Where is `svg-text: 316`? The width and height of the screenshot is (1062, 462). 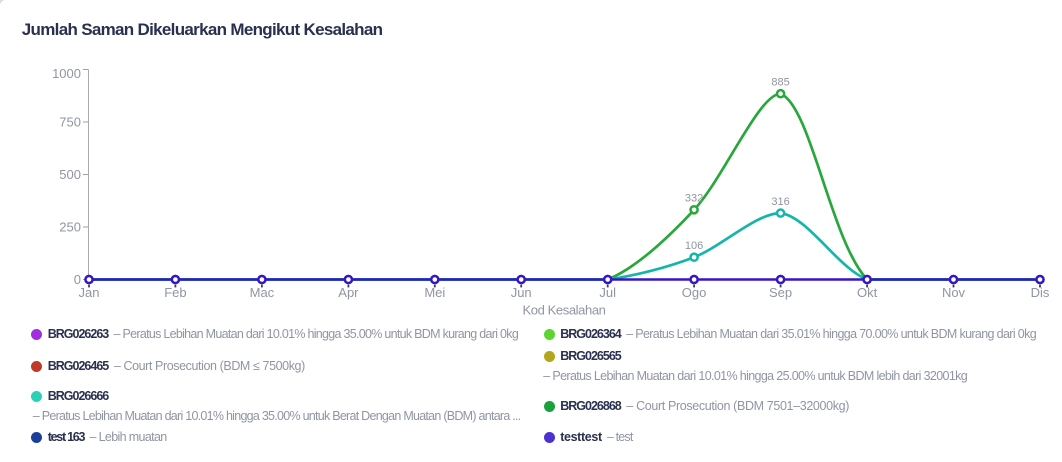
svg-text: 316 is located at coordinates (780, 202).